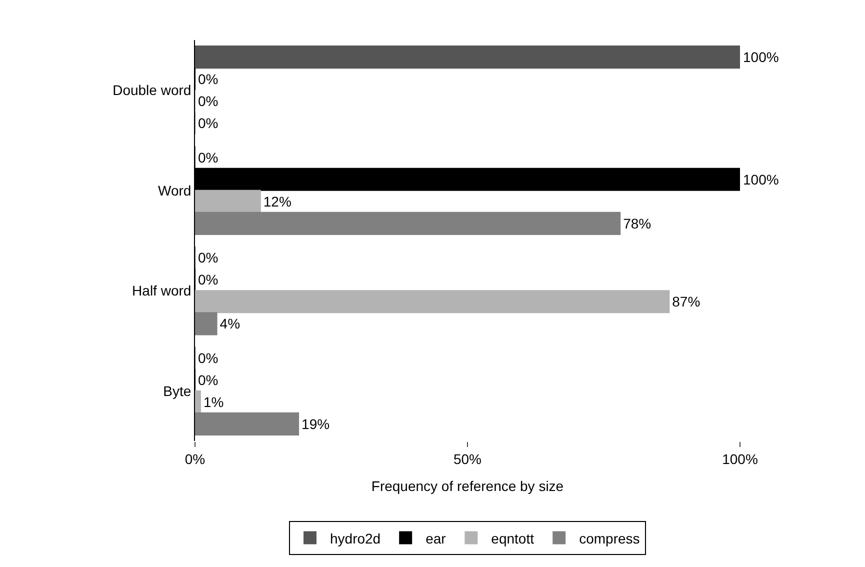  What do you see at coordinates (467, 486) in the screenshot?
I see `x-axis-title: Frequency of reference by size` at bounding box center [467, 486].